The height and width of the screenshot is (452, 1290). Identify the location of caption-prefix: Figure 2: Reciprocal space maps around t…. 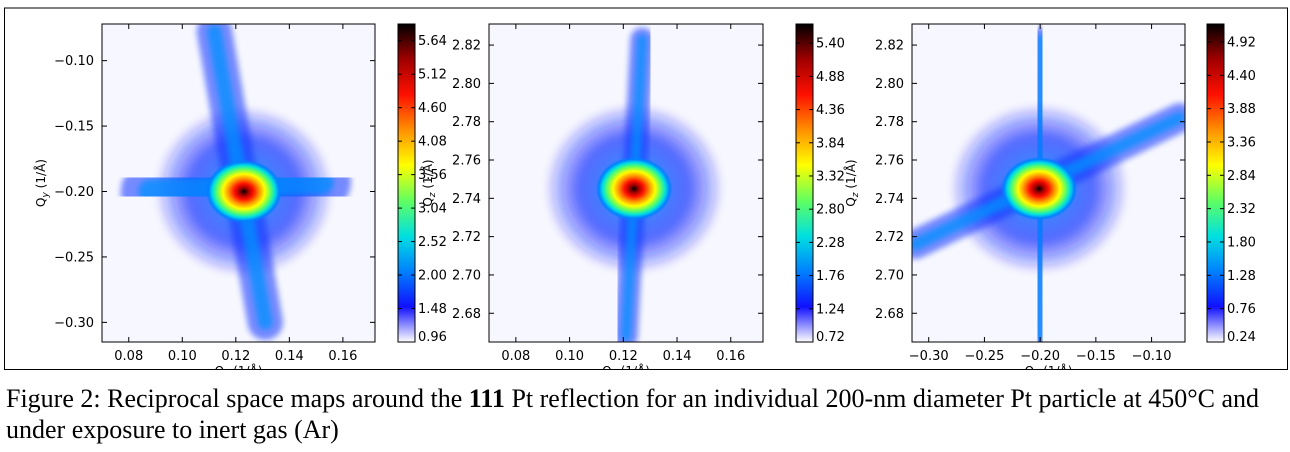
(237, 398).